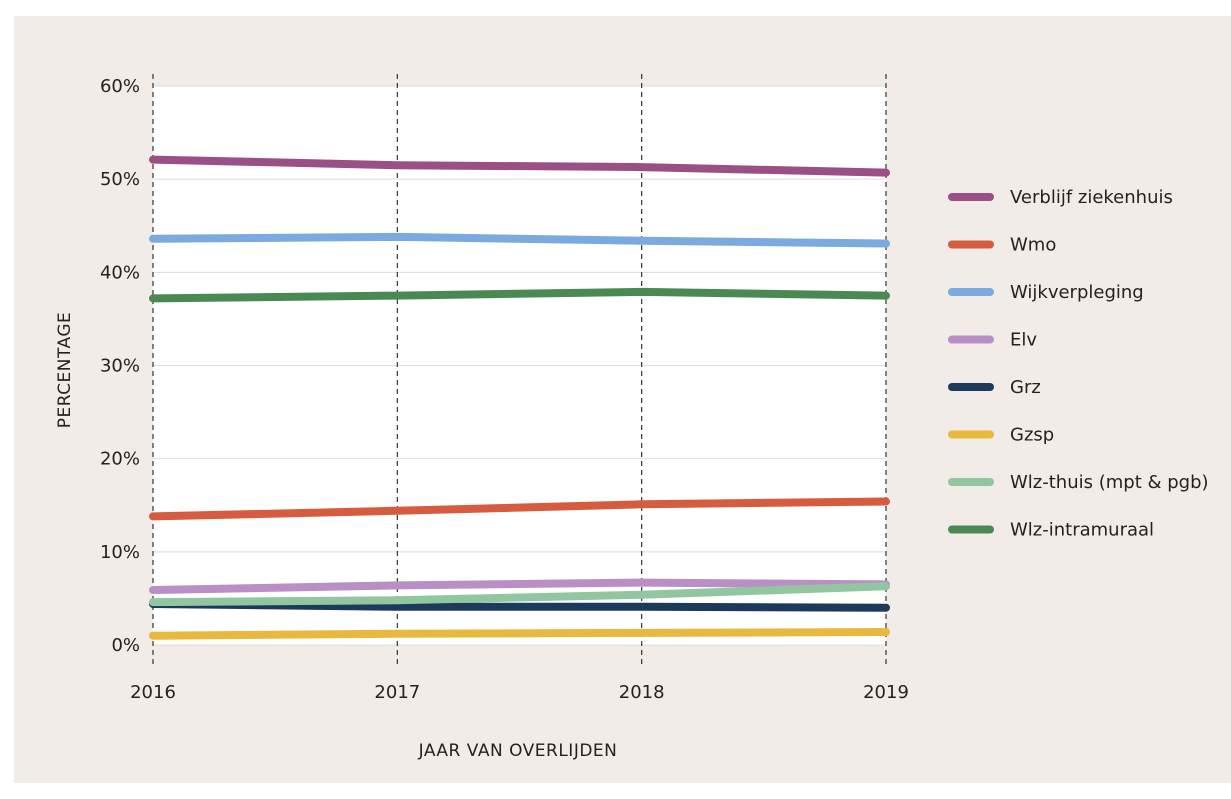  Describe the element at coordinates (1025, 387) in the screenshot. I see `legend-label: Grz` at that location.